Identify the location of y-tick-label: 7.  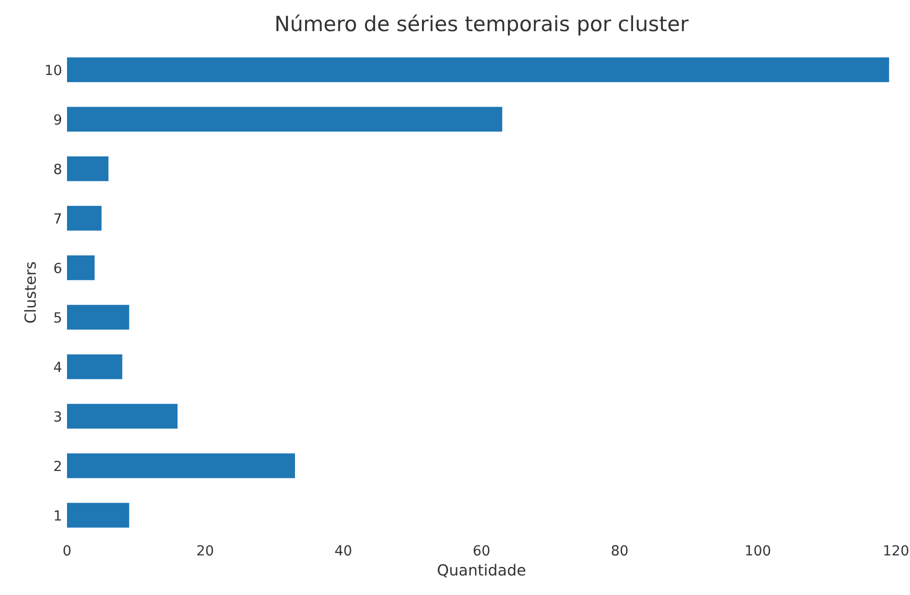
(57, 218).